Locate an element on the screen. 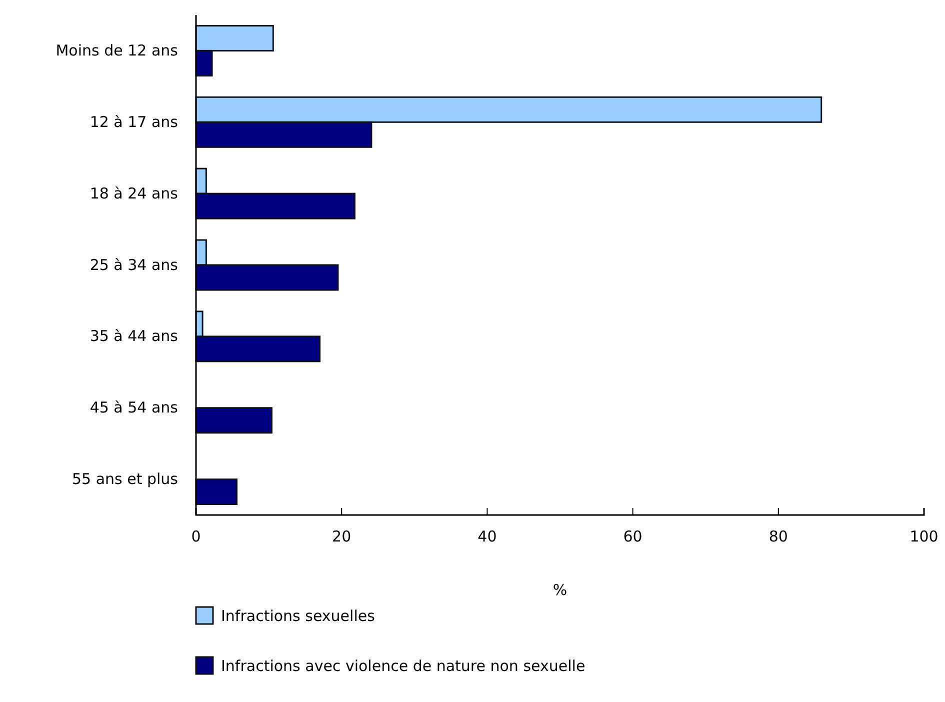 This screenshot has height=702, width=945. x-tick-label: 100 is located at coordinates (924, 537).